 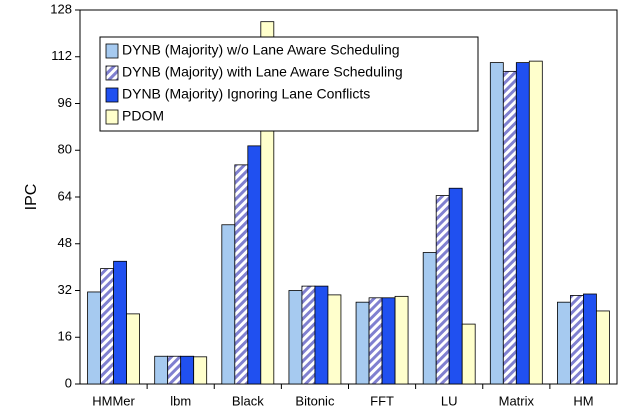 I want to click on x-tick-label: LU, so click(x=449, y=400).